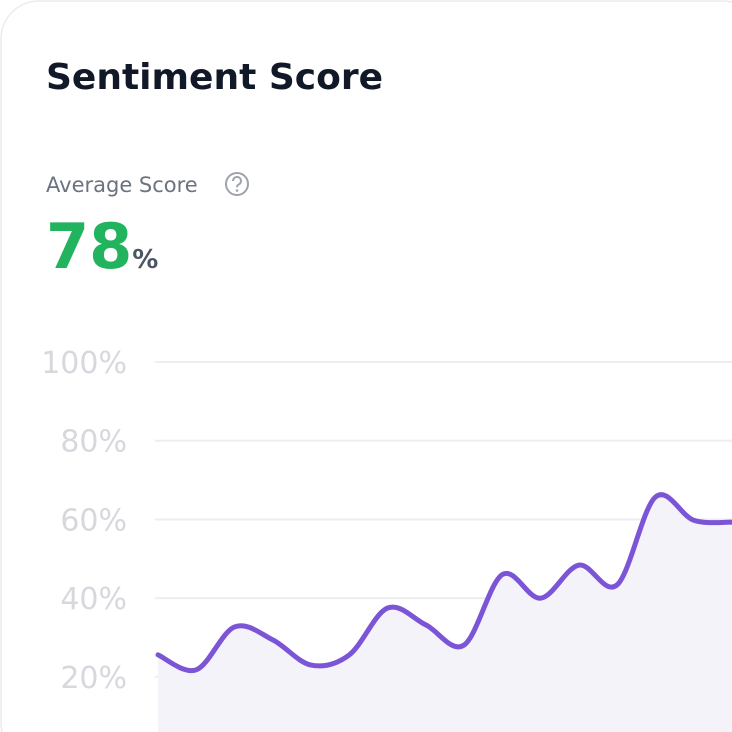 Image resolution: width=732 pixels, height=732 pixels. Describe the element at coordinates (237, 184) in the screenshot. I see `help-icon` at that location.